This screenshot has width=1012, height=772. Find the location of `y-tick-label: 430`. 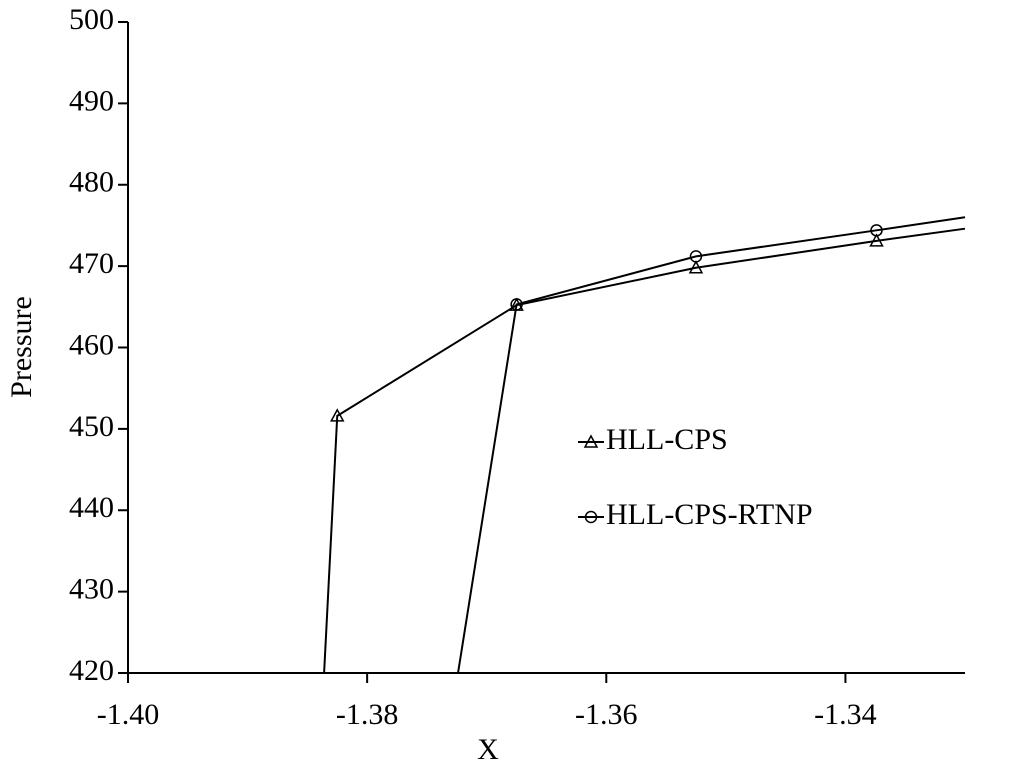

y-tick-label: 430 is located at coordinates (91, 589).